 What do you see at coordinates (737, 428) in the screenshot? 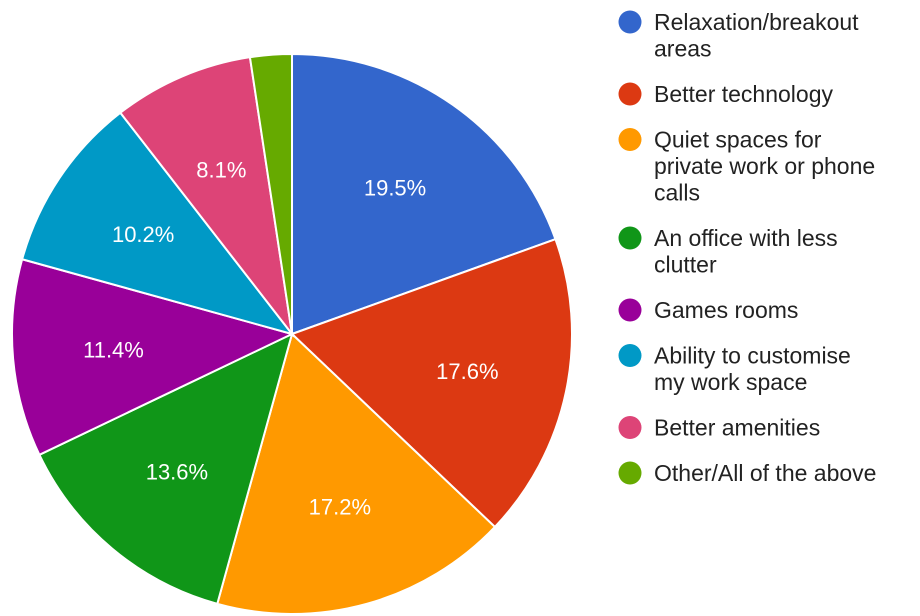
I see `legend-label: Better amenities` at bounding box center [737, 428].